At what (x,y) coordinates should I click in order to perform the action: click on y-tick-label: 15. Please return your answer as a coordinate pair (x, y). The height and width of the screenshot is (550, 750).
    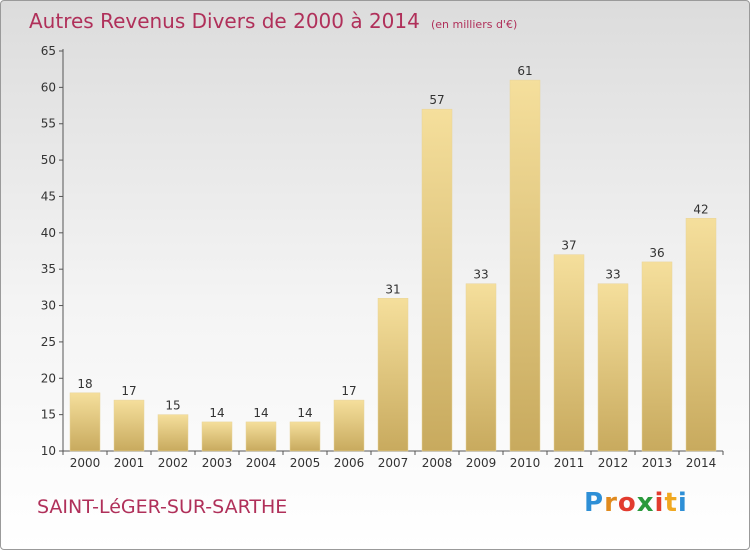
    Looking at the image, I should click on (48, 415).